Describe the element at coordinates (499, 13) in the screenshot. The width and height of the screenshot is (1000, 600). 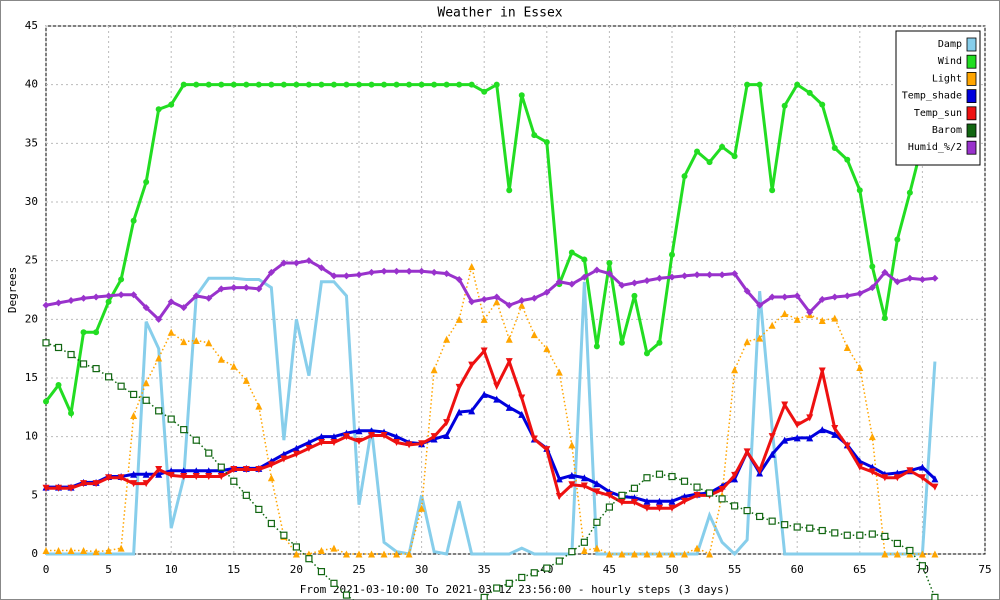
I see `chart-title: Weather in Essex` at that location.